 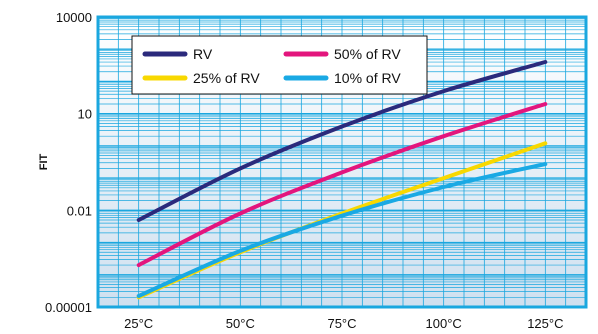 What do you see at coordinates (85, 114) in the screenshot?
I see `y-tick-label: 10` at bounding box center [85, 114].